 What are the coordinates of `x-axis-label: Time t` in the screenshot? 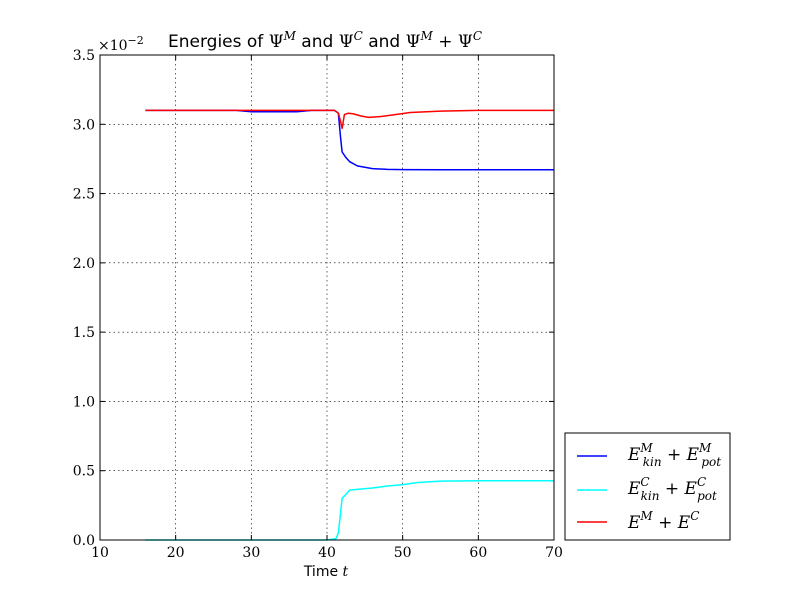 It's located at (326, 572).